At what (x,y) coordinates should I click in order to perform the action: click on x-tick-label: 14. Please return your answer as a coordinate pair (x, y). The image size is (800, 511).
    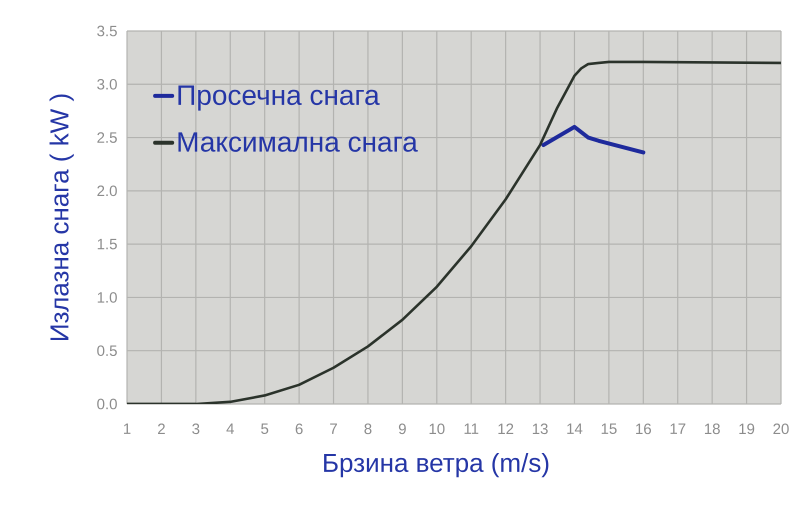
    Looking at the image, I should click on (574, 429).